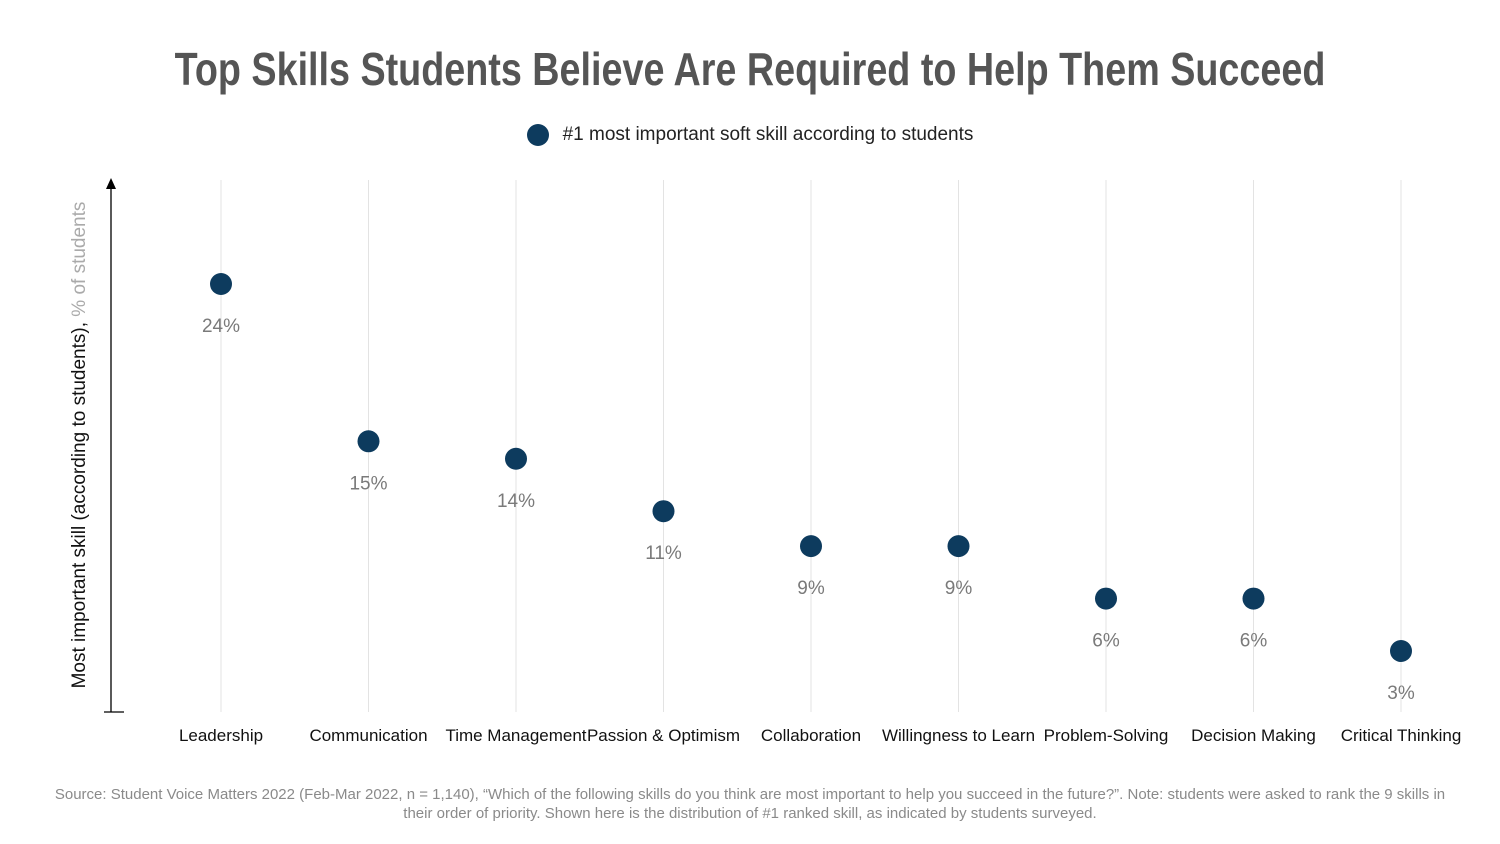  What do you see at coordinates (516, 501) in the screenshot?
I see `data-label: 14%` at bounding box center [516, 501].